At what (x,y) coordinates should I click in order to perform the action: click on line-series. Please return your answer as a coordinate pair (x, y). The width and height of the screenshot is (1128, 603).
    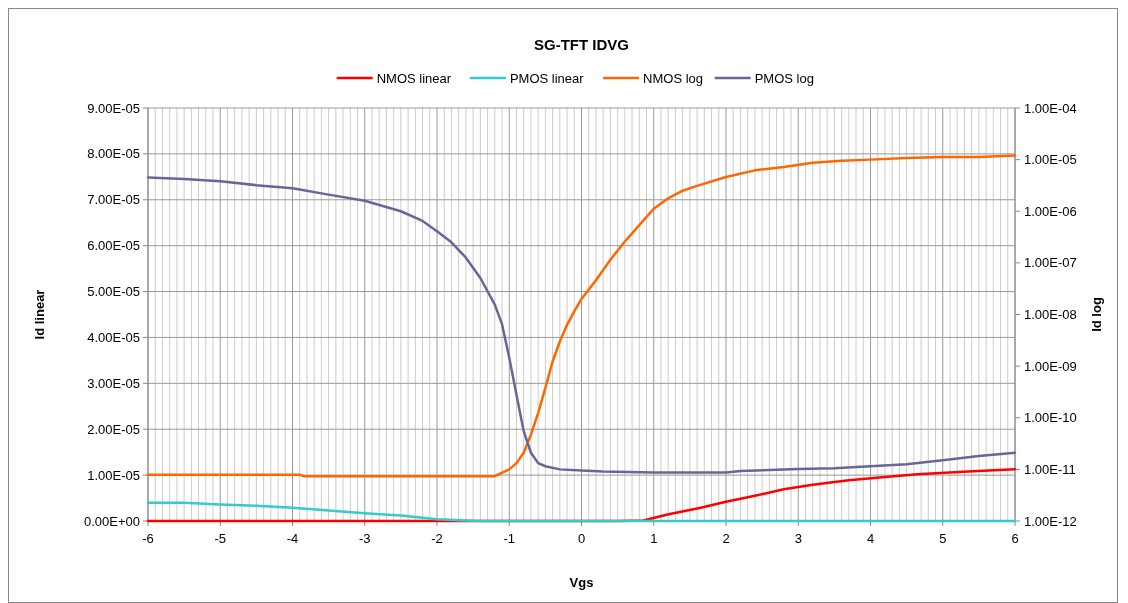
    Looking at the image, I should click on (581, 512).